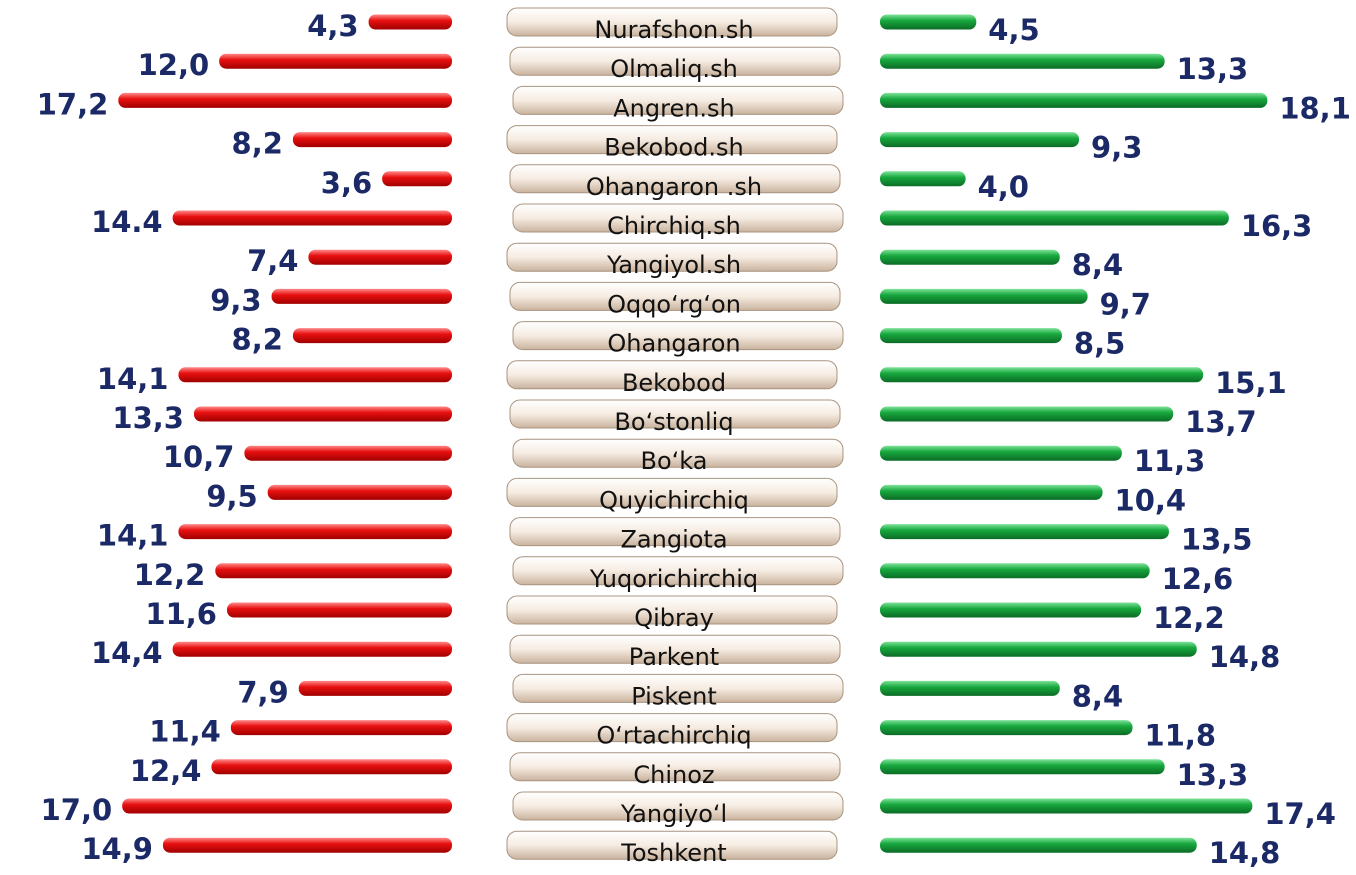 The image size is (1356, 875). What do you see at coordinates (673, 775) in the screenshot?
I see `category-label: Chinoz` at bounding box center [673, 775].